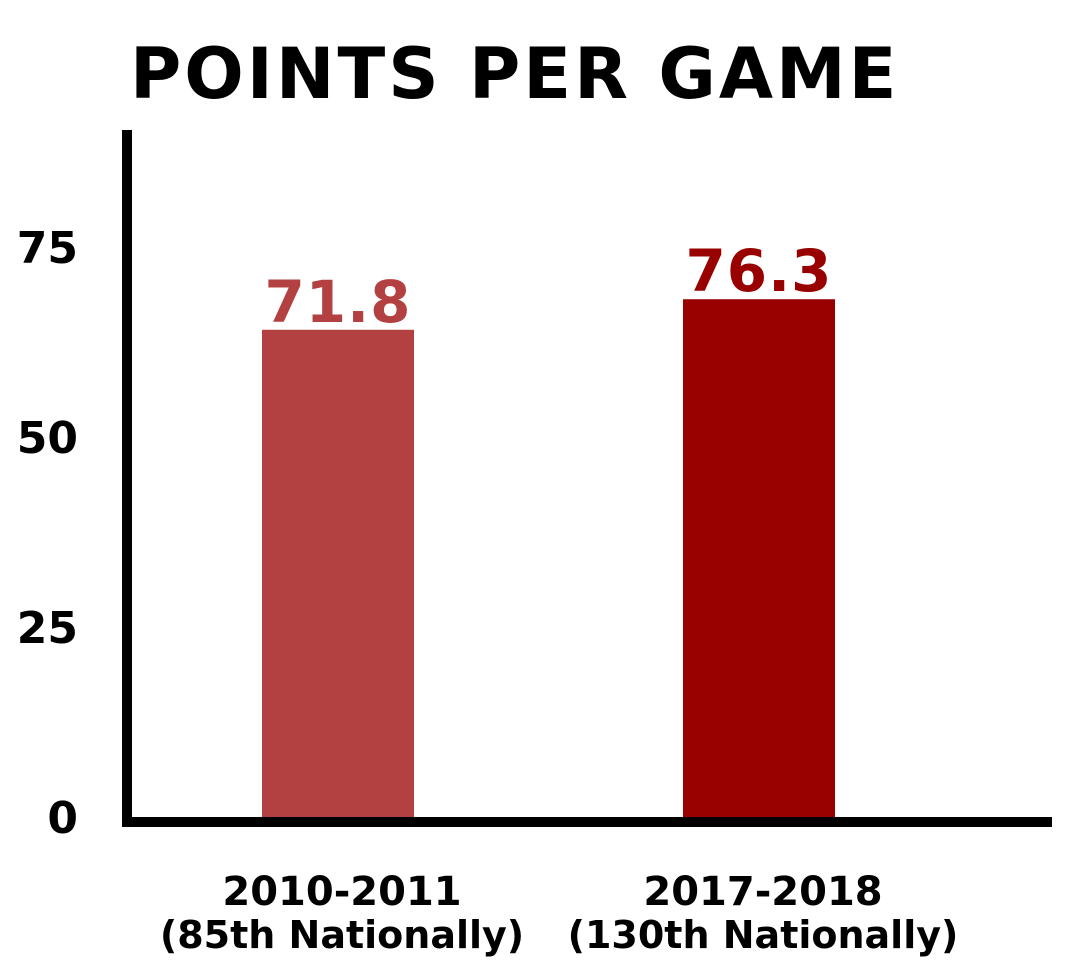  Describe the element at coordinates (47, 533) in the screenshot. I see `y-axis-ticks: 0 25 50 75` at that location.